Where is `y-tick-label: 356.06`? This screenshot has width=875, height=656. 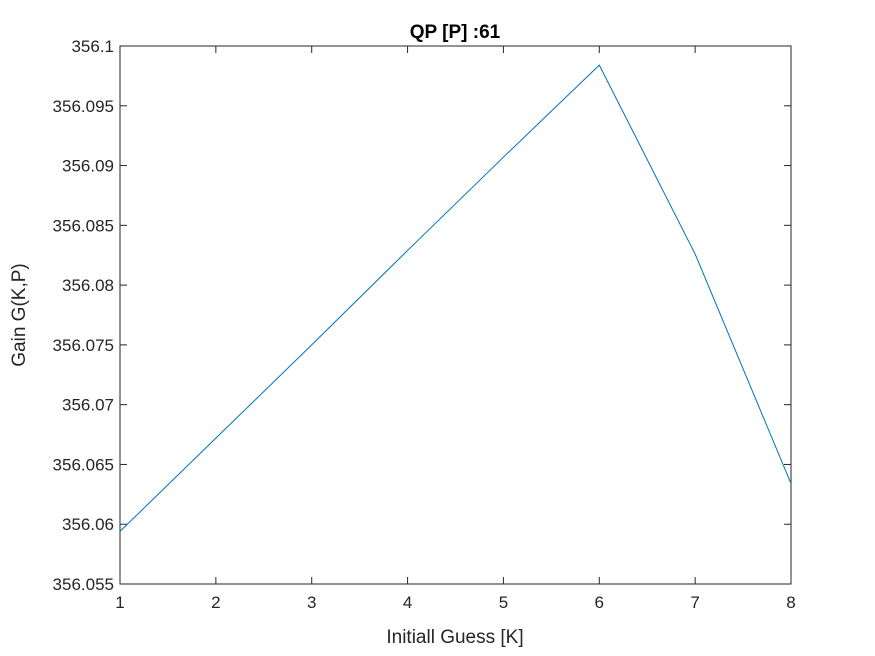 y-tick-label: 356.06 is located at coordinates (88, 524).